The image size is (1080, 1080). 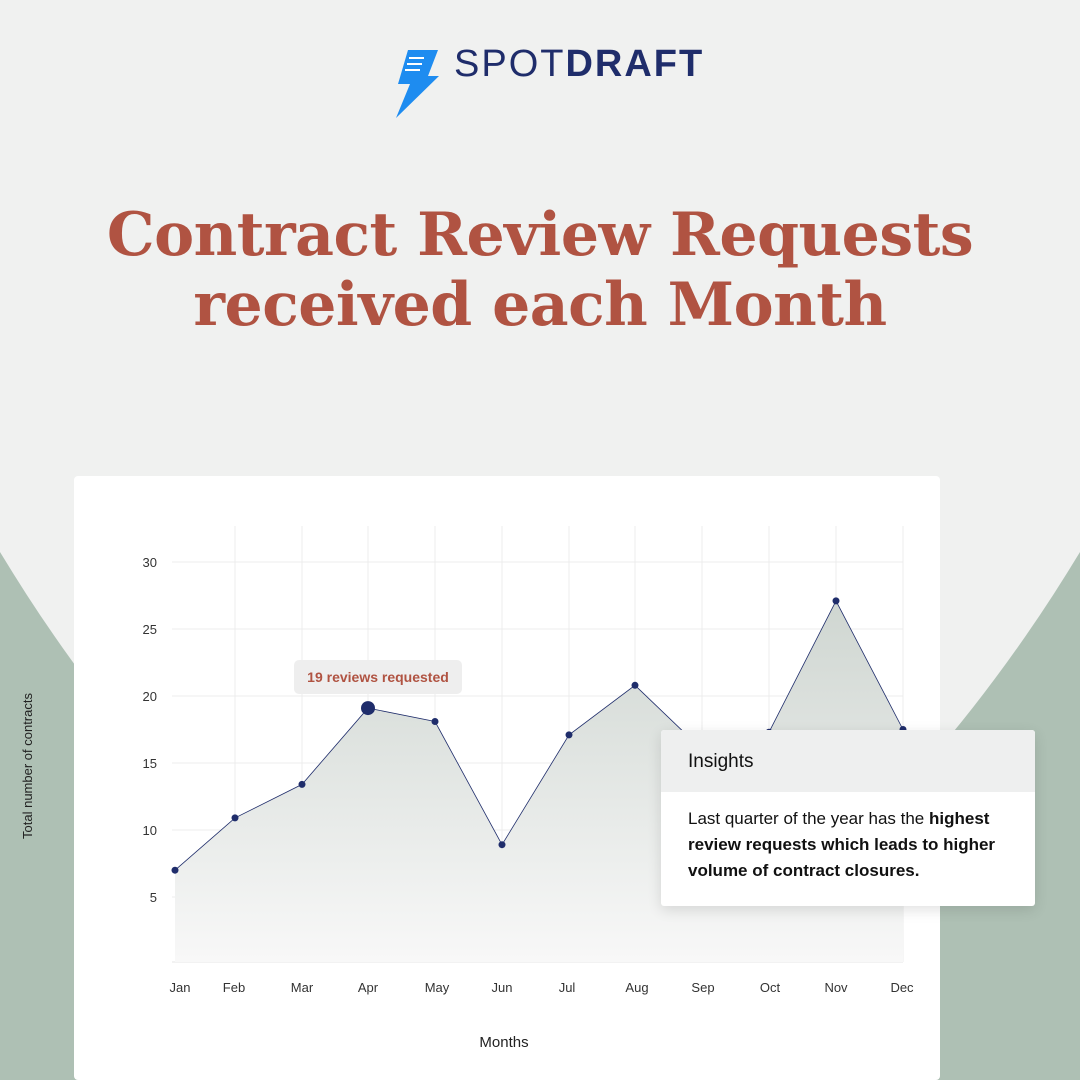 What do you see at coordinates (848, 761) in the screenshot?
I see `insights-title: Insights` at bounding box center [848, 761].